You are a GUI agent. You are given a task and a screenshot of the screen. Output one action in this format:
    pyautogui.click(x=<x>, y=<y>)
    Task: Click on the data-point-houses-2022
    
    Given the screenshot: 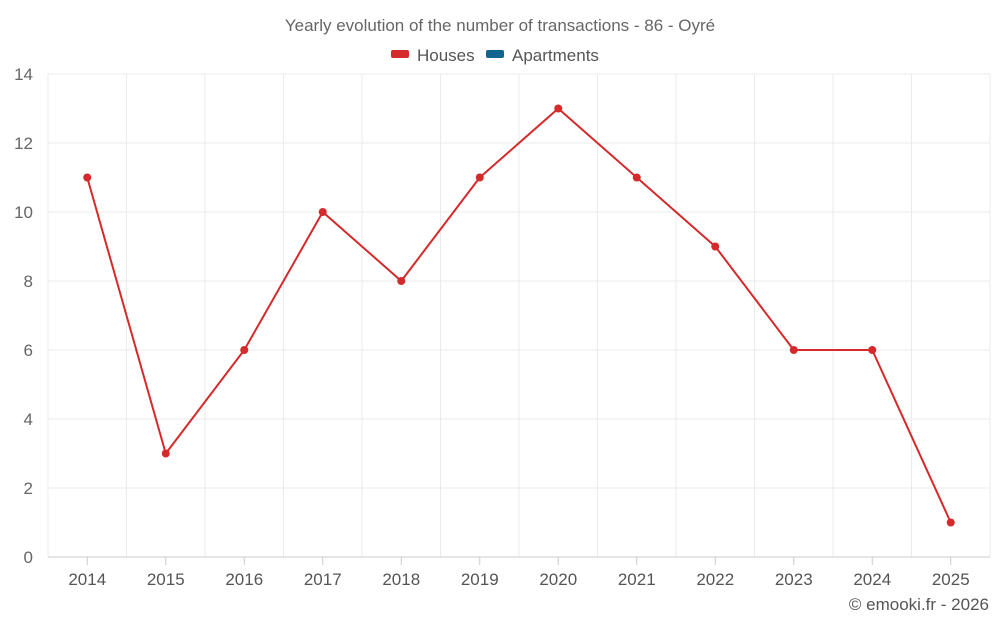 What is the action you would take?
    pyautogui.click(x=715, y=246)
    